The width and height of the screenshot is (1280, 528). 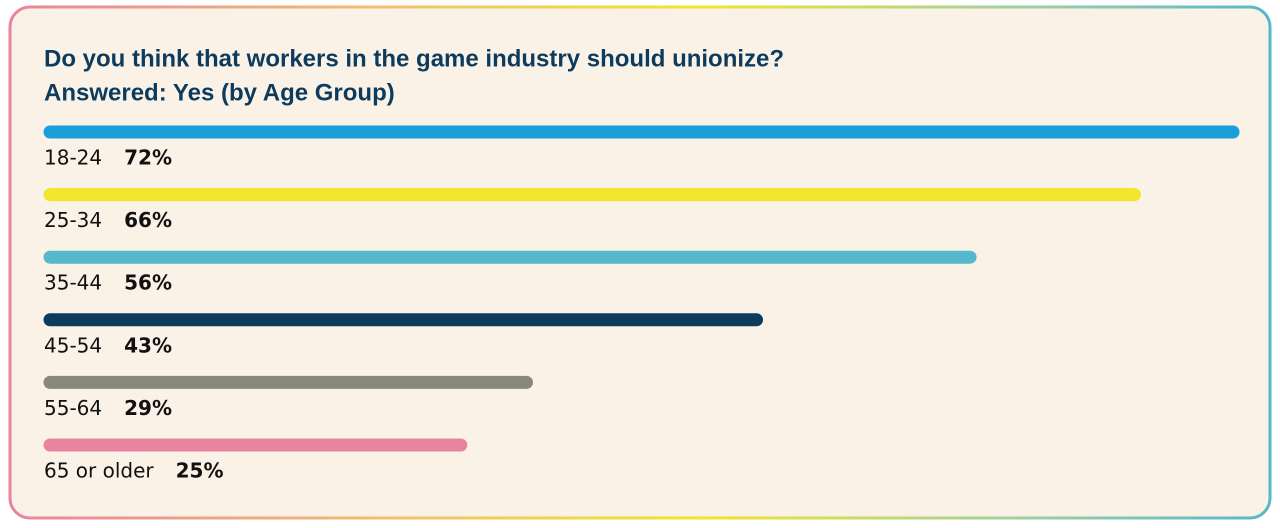 I want to click on value-label: 29%, so click(x=148, y=408).